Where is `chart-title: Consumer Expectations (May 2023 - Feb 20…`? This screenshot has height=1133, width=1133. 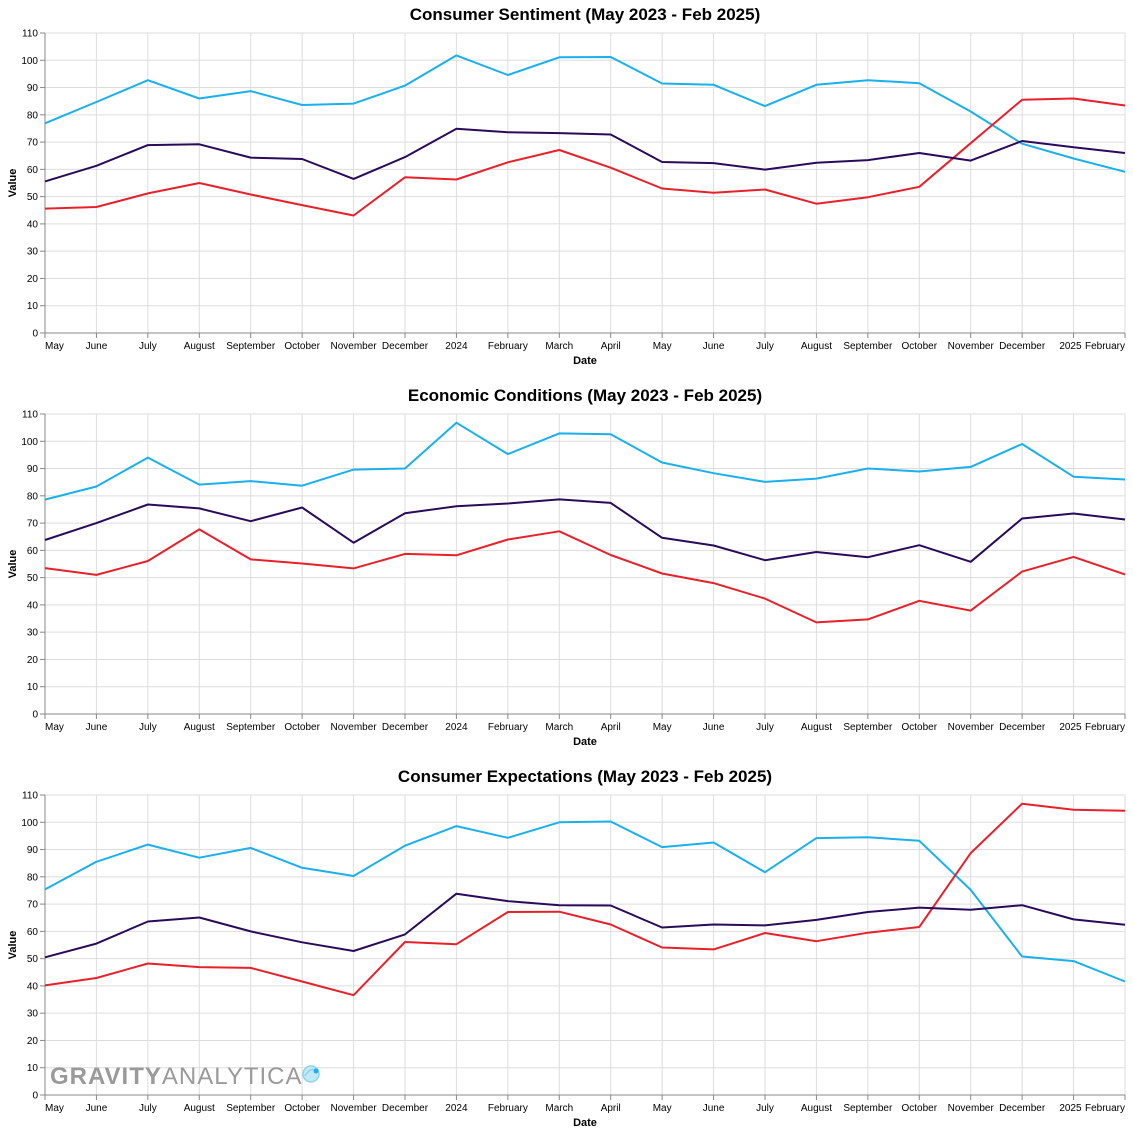 chart-title: Consumer Expectations (May 2023 - Feb 20… is located at coordinates (585, 776).